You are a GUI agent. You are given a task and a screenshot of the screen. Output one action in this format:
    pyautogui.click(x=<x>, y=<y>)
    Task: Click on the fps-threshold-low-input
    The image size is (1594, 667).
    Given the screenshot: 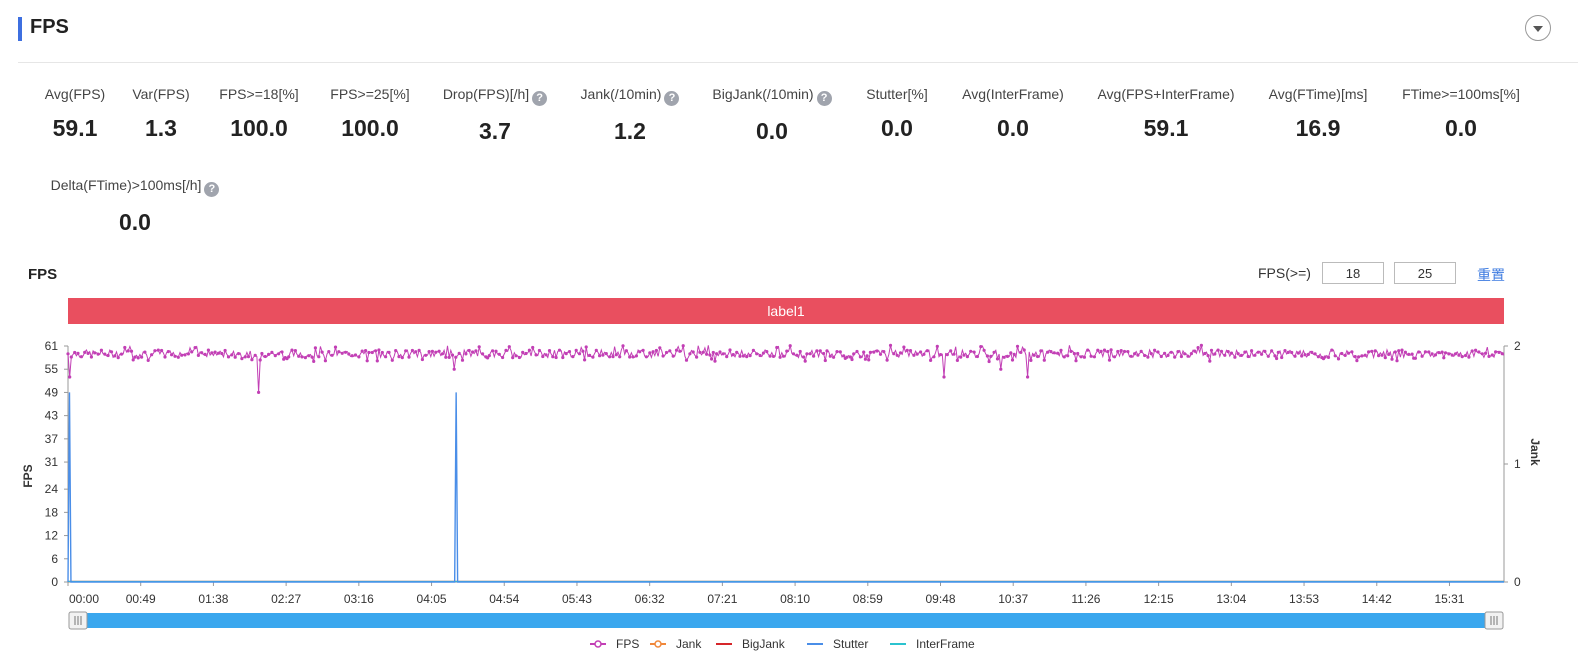 What is the action you would take?
    pyautogui.click(x=1353, y=273)
    